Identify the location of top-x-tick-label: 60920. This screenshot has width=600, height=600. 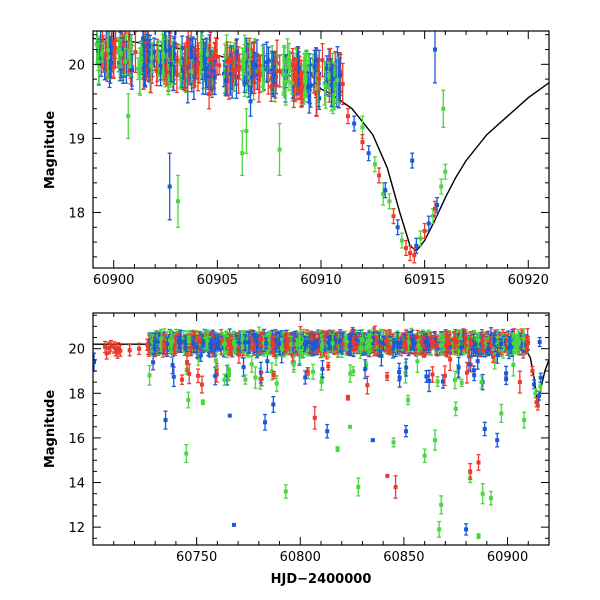
(528, 280).